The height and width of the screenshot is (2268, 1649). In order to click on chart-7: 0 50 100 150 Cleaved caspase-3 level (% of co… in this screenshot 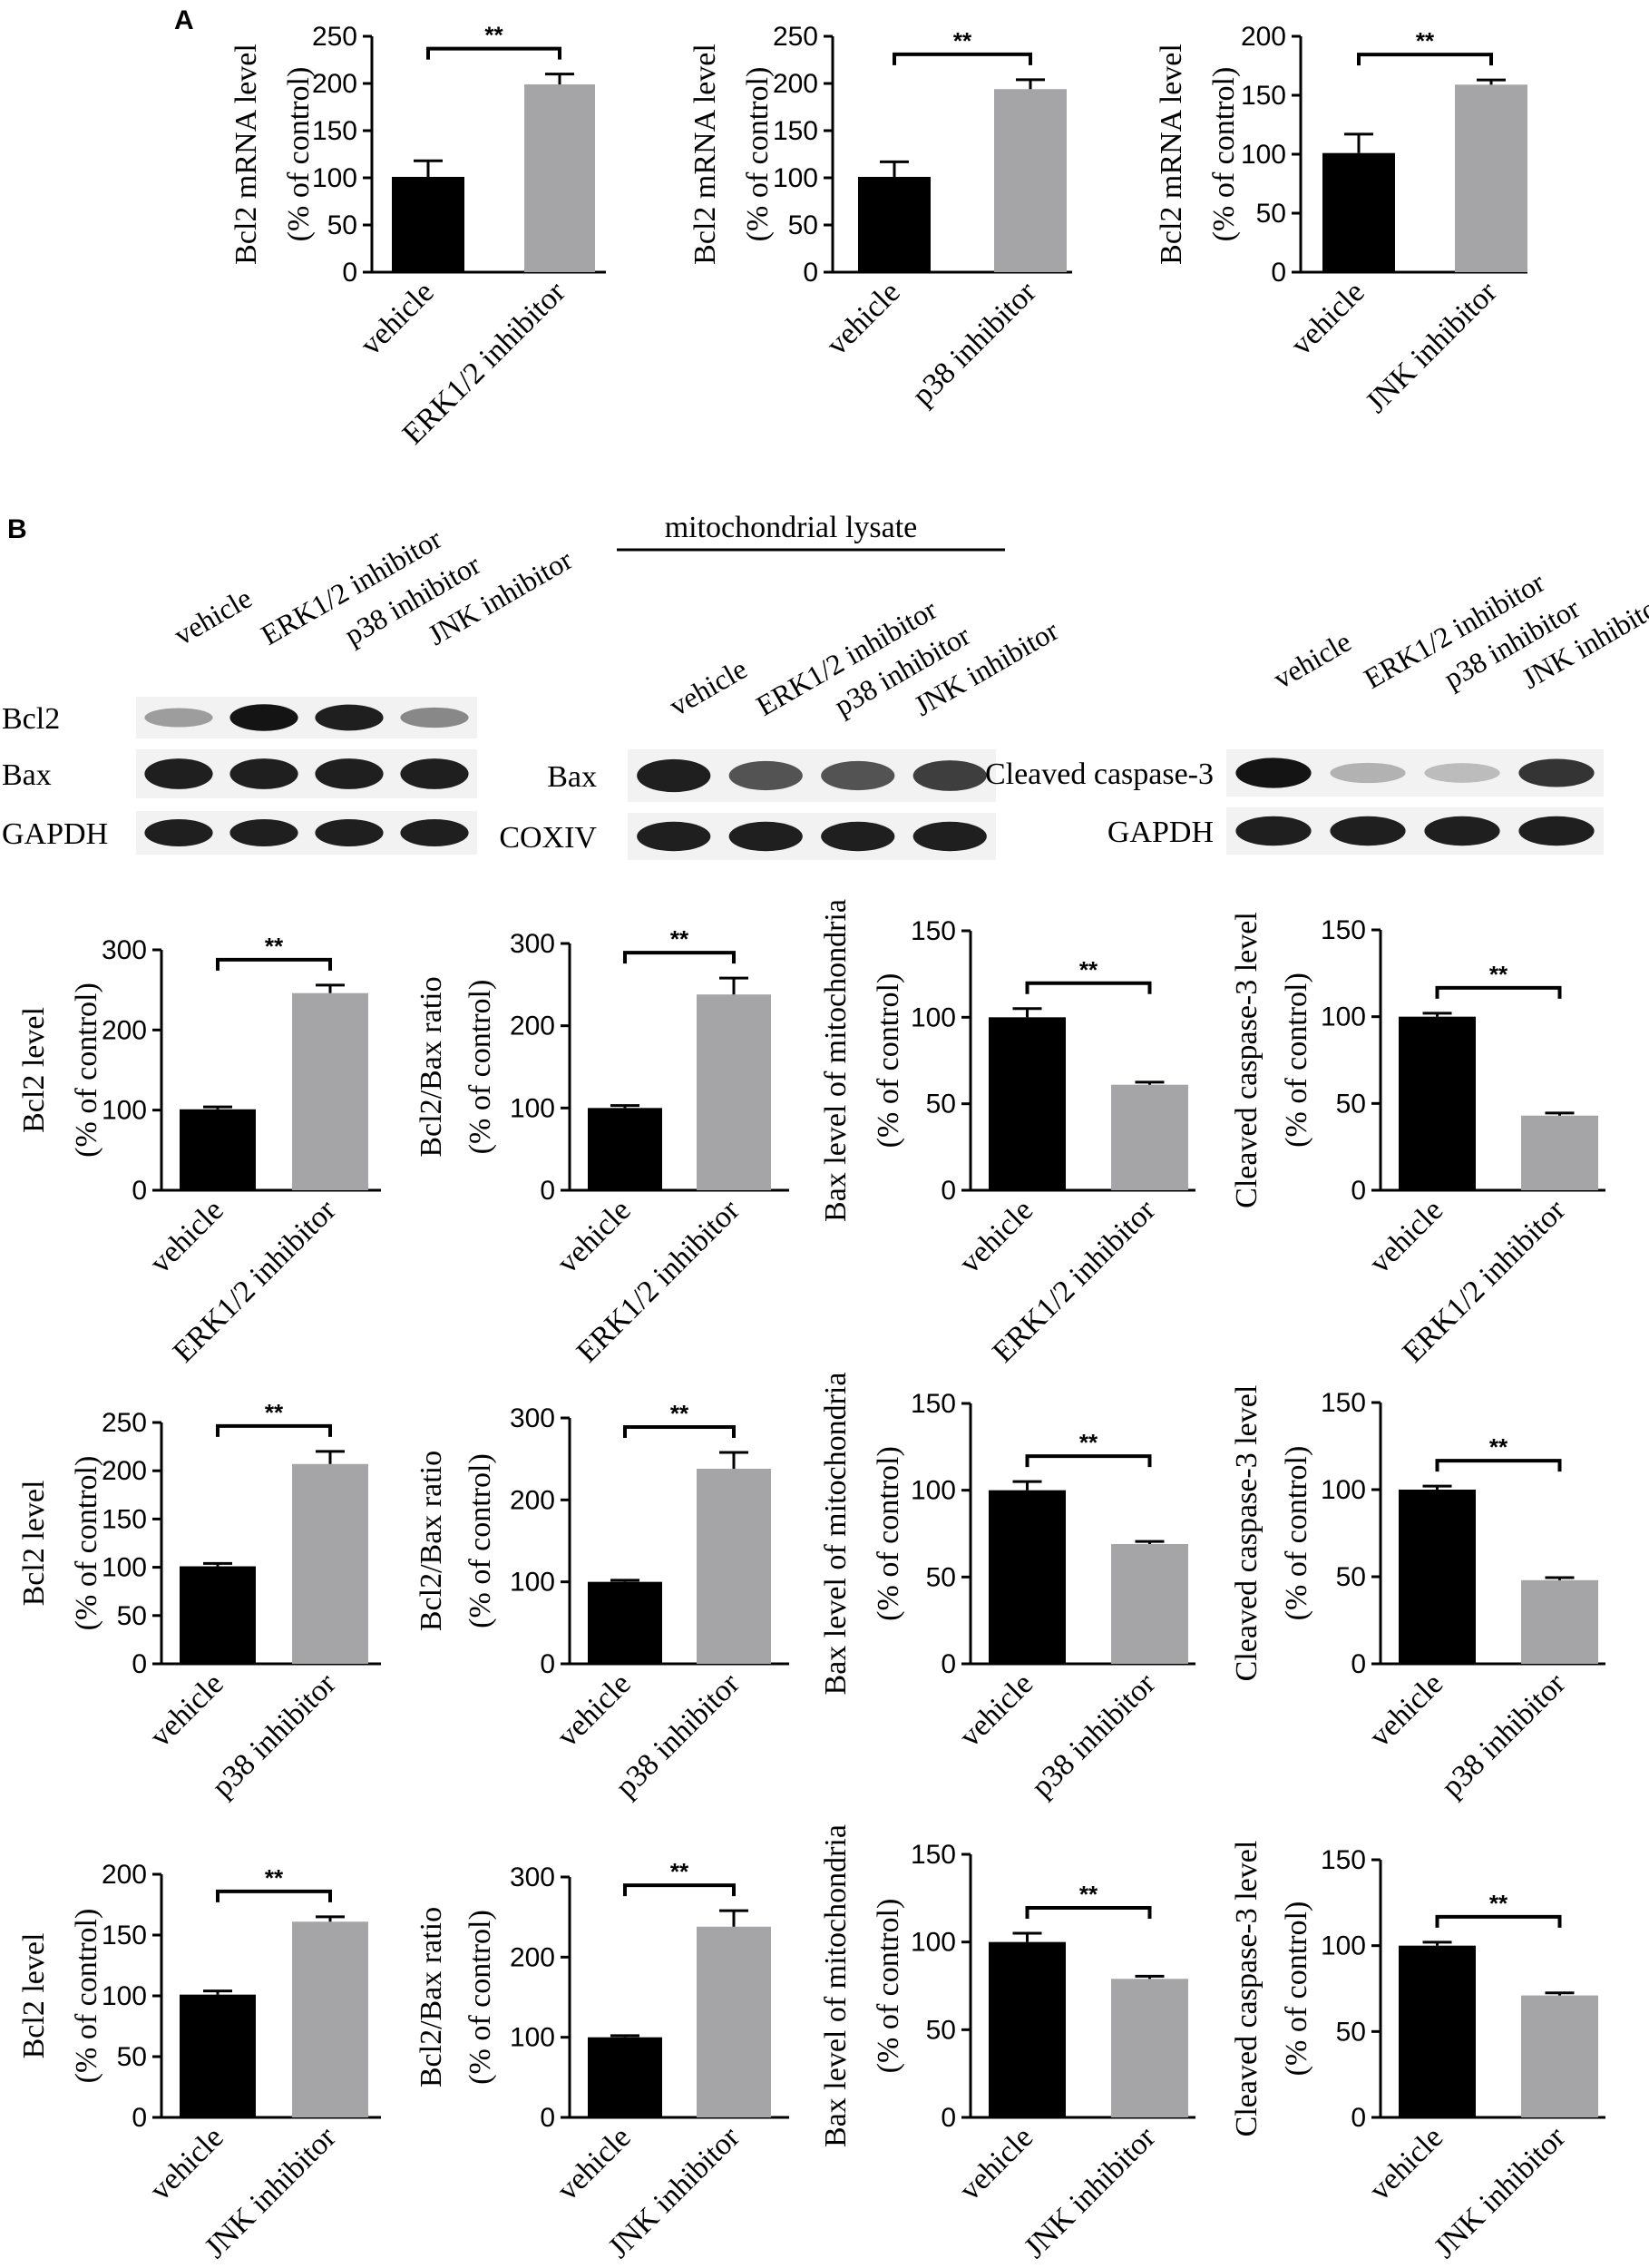, I will do `click(1417, 1140)`.